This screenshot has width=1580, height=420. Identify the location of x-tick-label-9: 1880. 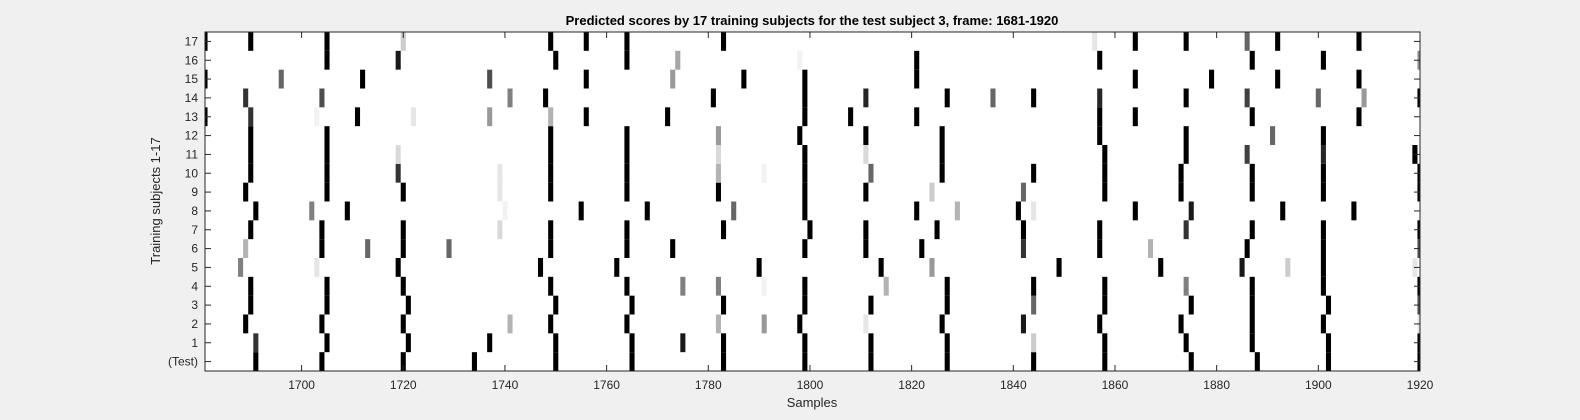
(1216, 385).